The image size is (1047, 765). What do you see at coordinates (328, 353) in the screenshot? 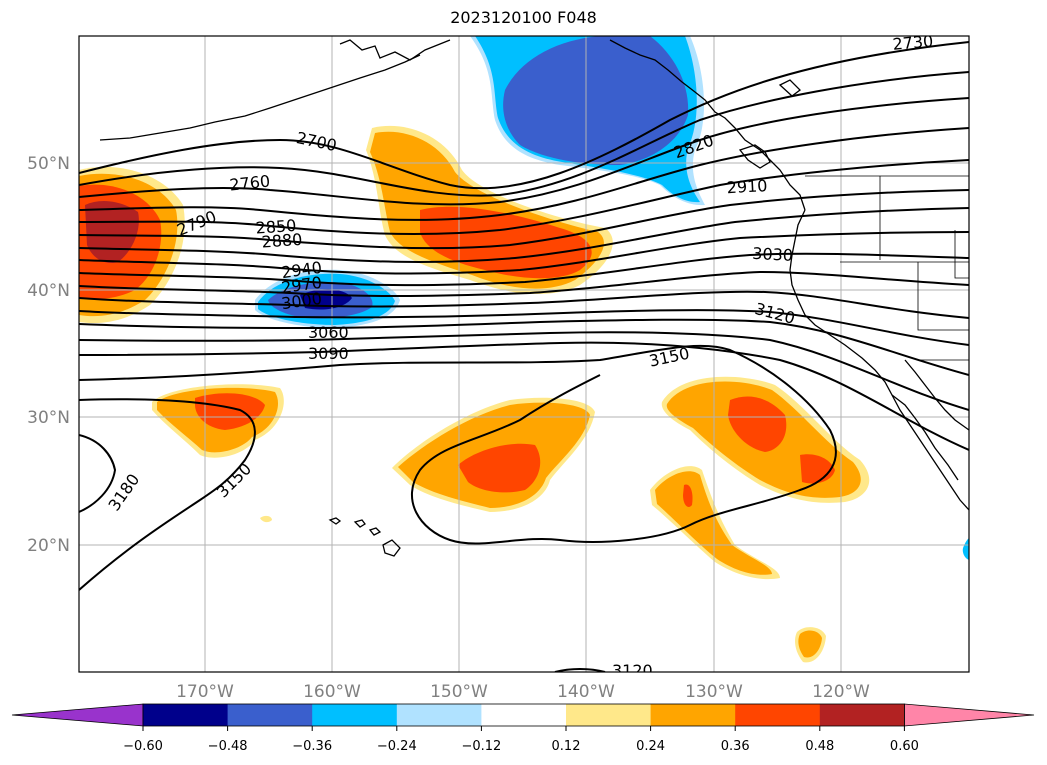
I see `contour-label: 3090` at bounding box center [328, 353].